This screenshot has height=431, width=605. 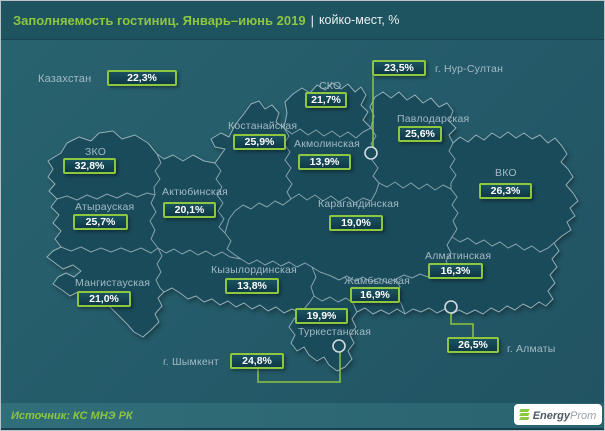 I want to click on value-akmola: 13,9%, so click(x=324, y=162).